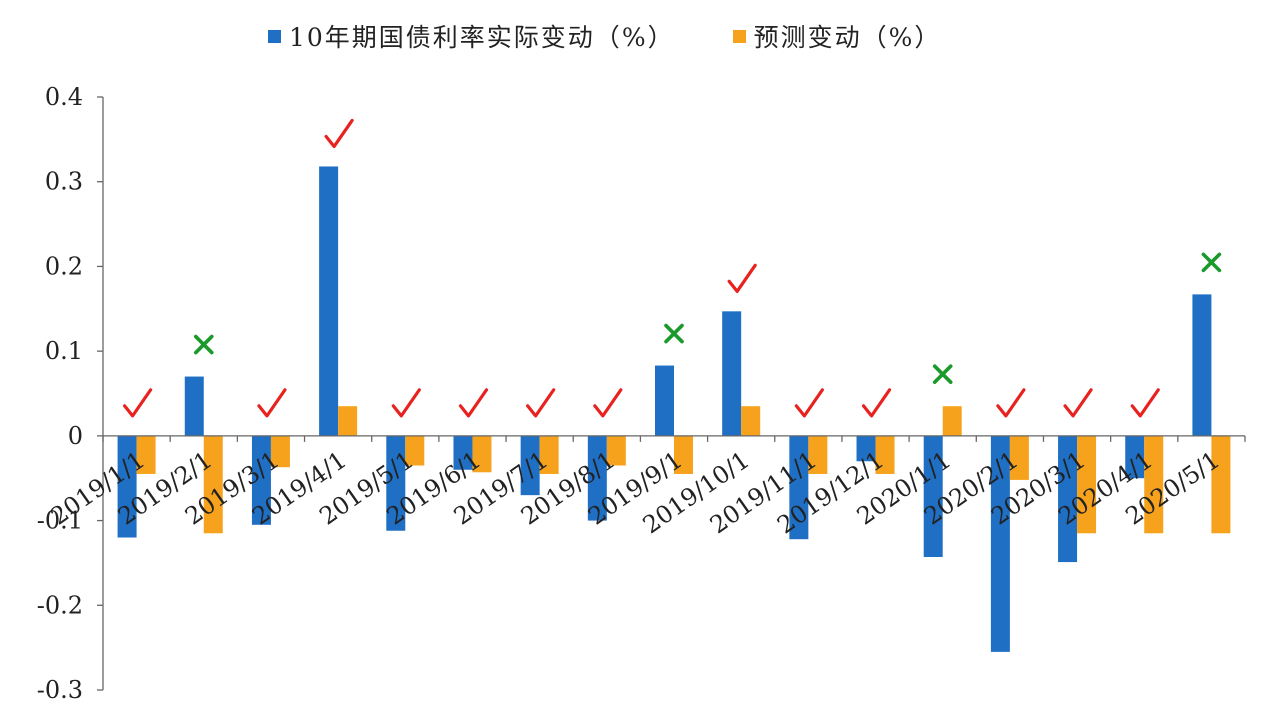 This screenshot has height=717, width=1263. I want to click on legend-swatch-forecast, so click(739, 36).